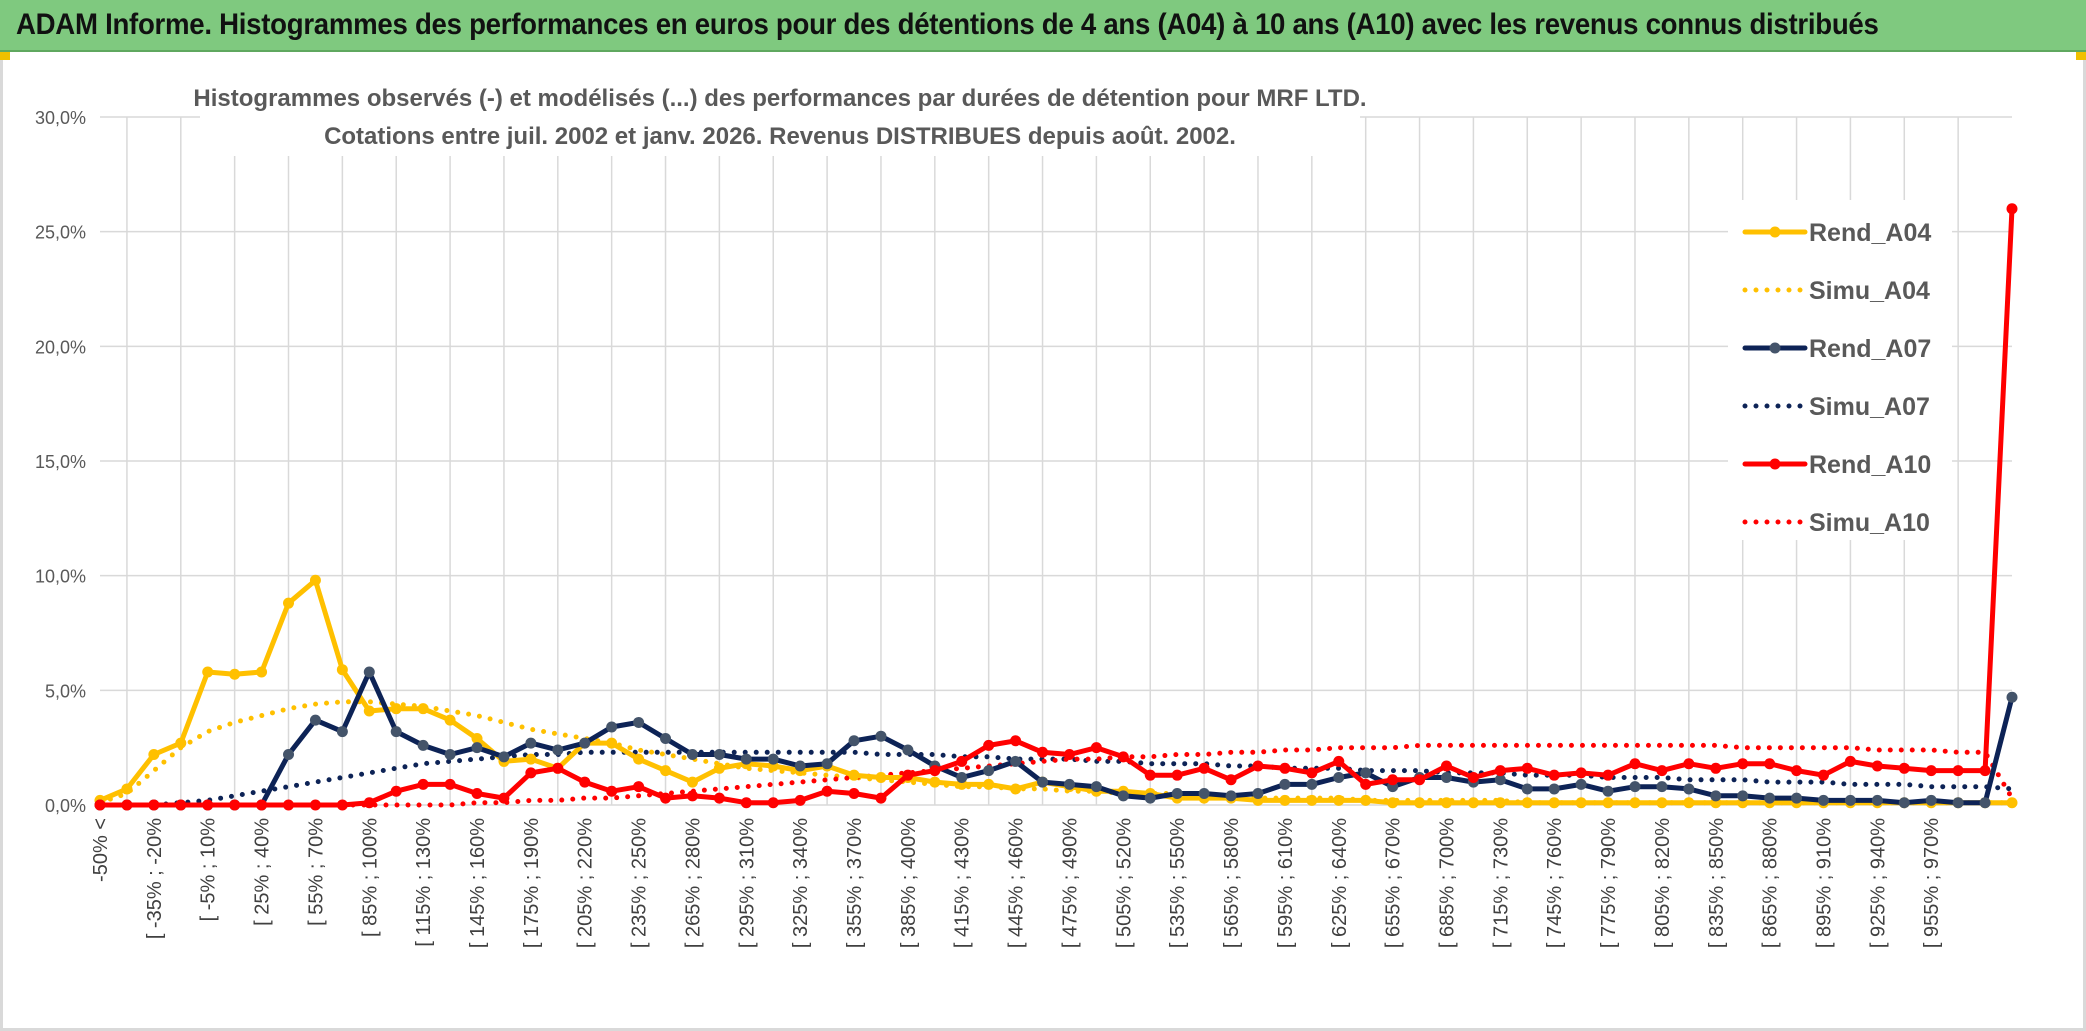 This screenshot has height=1031, width=2086. I want to click on x-tick-label: [ 925% ; 940%, so click(1878, 883).